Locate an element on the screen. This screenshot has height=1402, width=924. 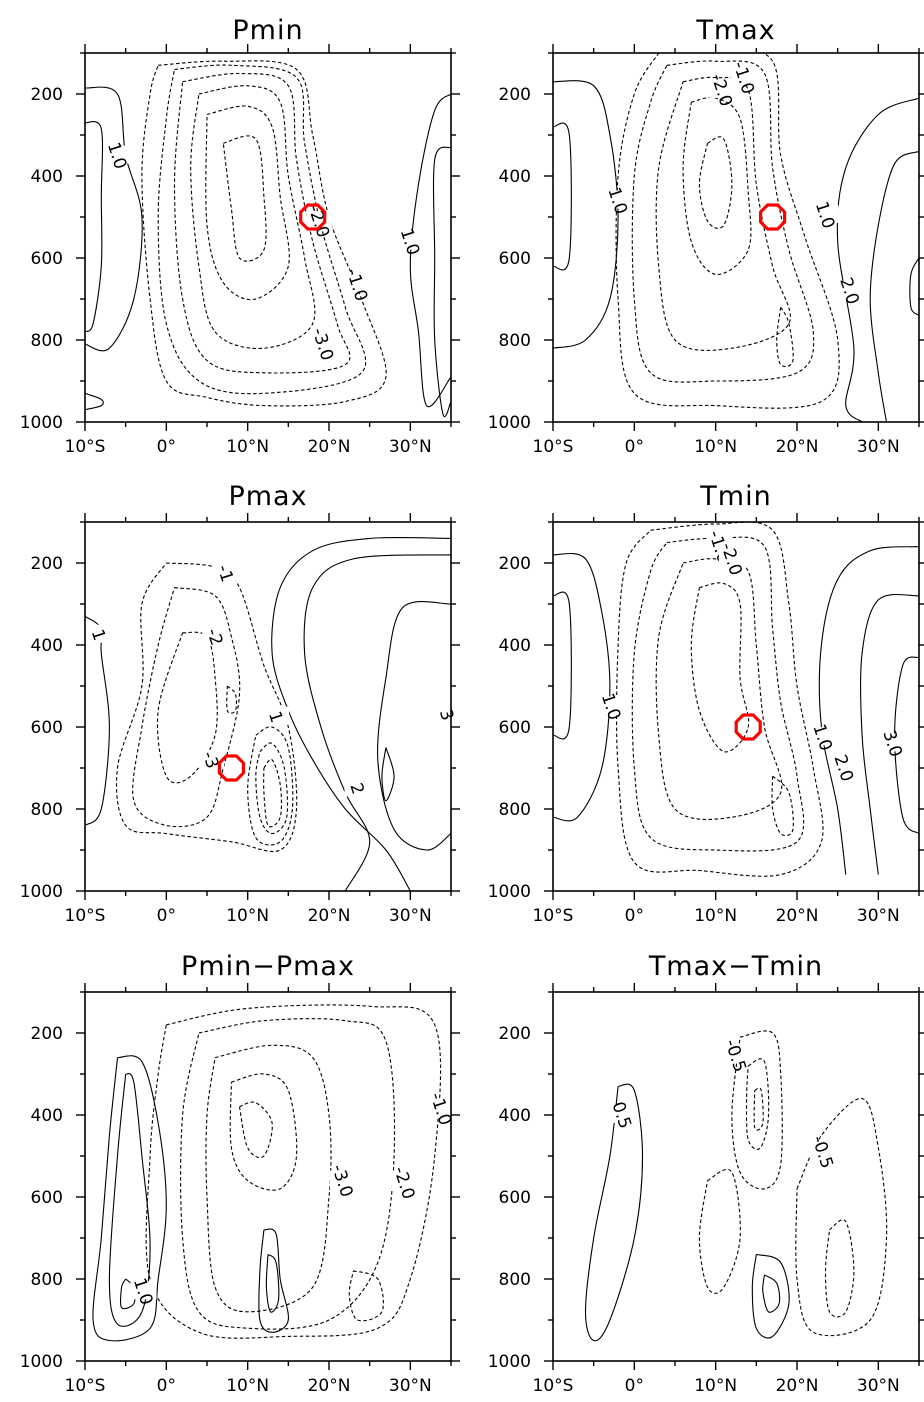
contour-label: -3 is located at coordinates (210, 760).